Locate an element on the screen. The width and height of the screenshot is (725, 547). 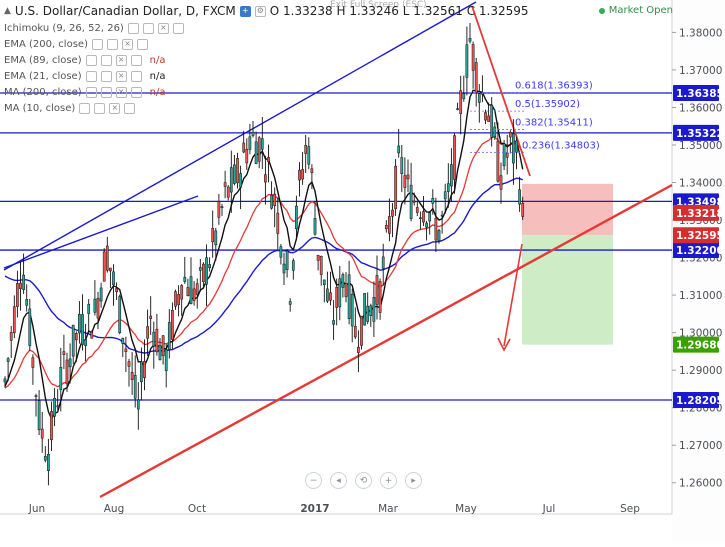
stop-loss-zone is located at coordinates (567, 209).